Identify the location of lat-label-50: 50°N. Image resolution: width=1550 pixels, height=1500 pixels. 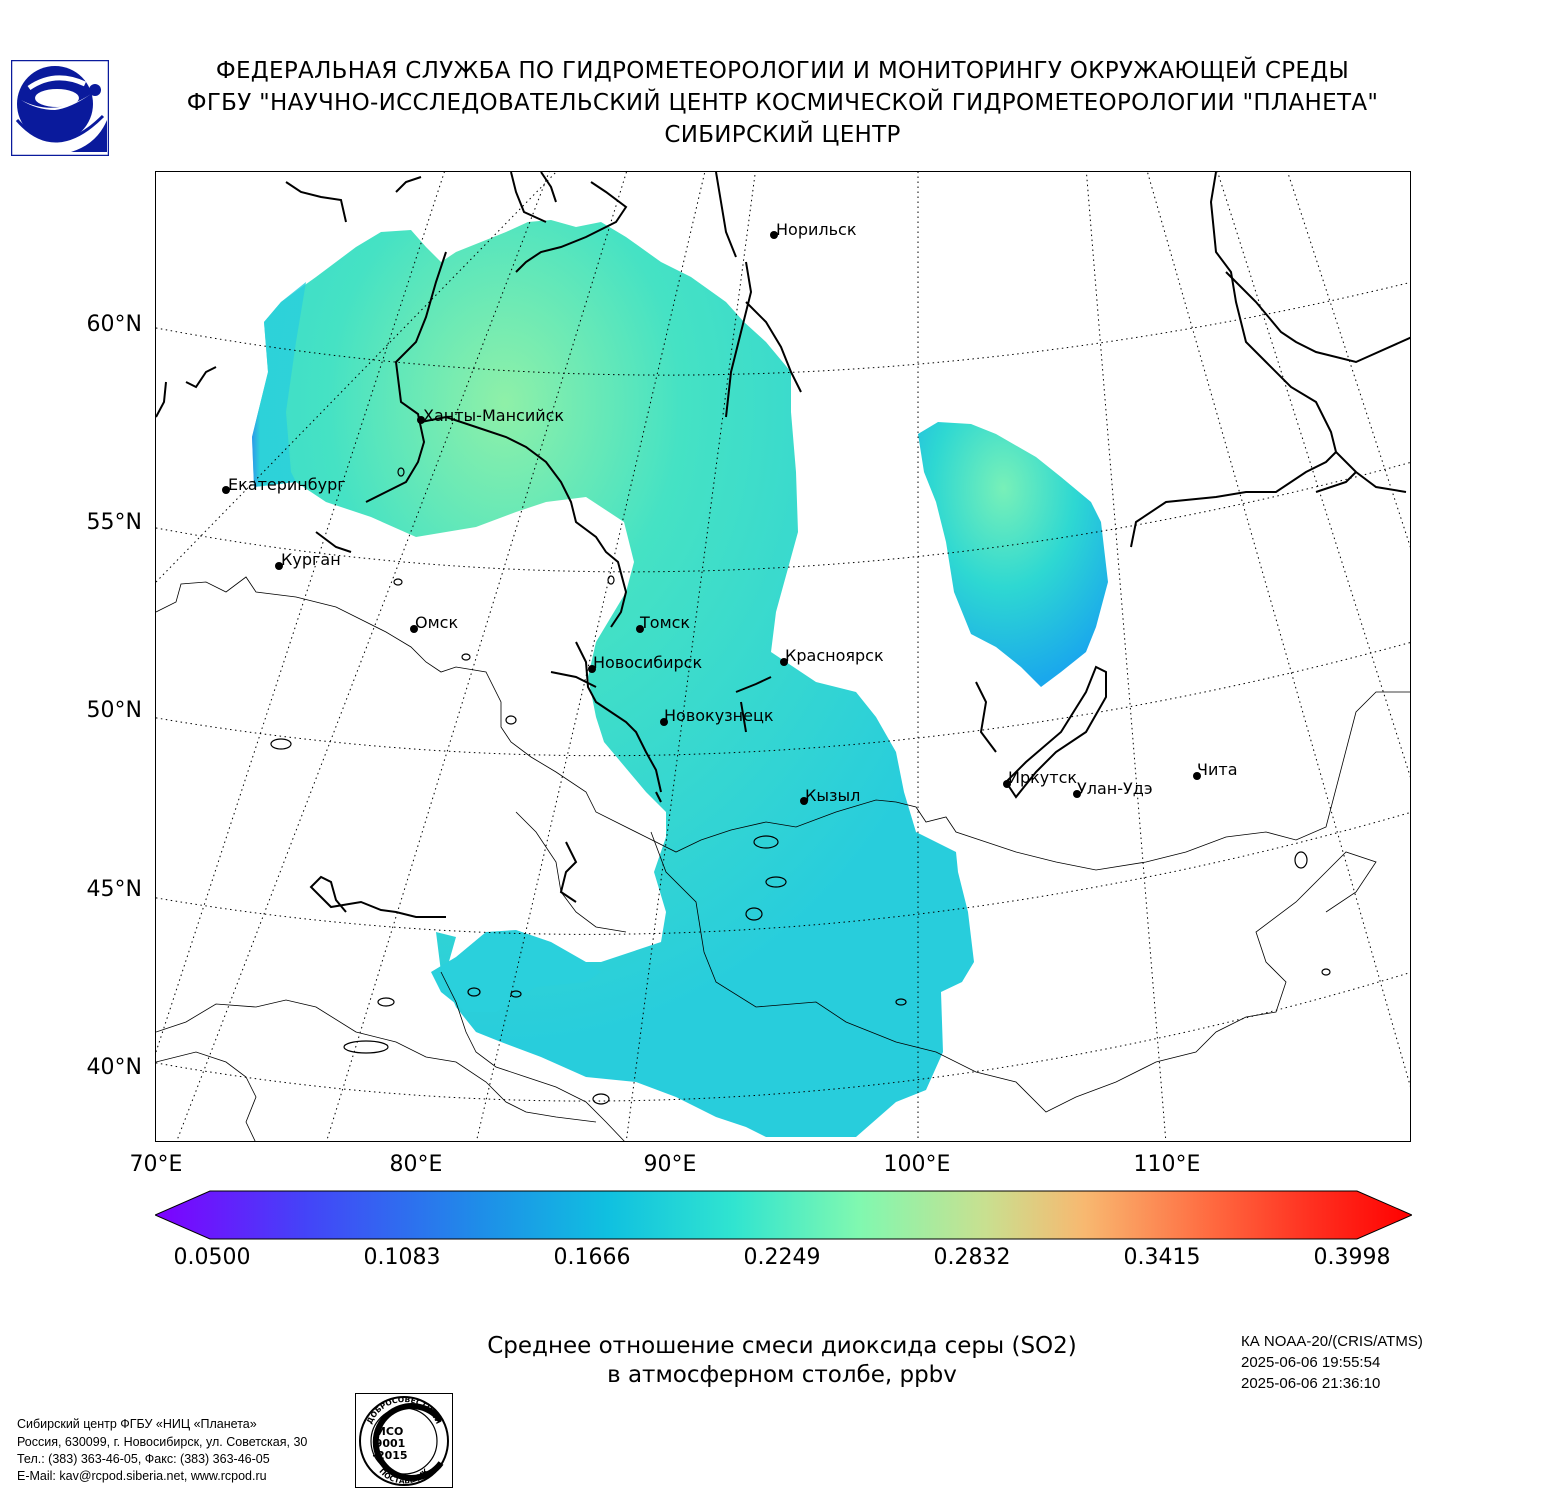
(114, 710).